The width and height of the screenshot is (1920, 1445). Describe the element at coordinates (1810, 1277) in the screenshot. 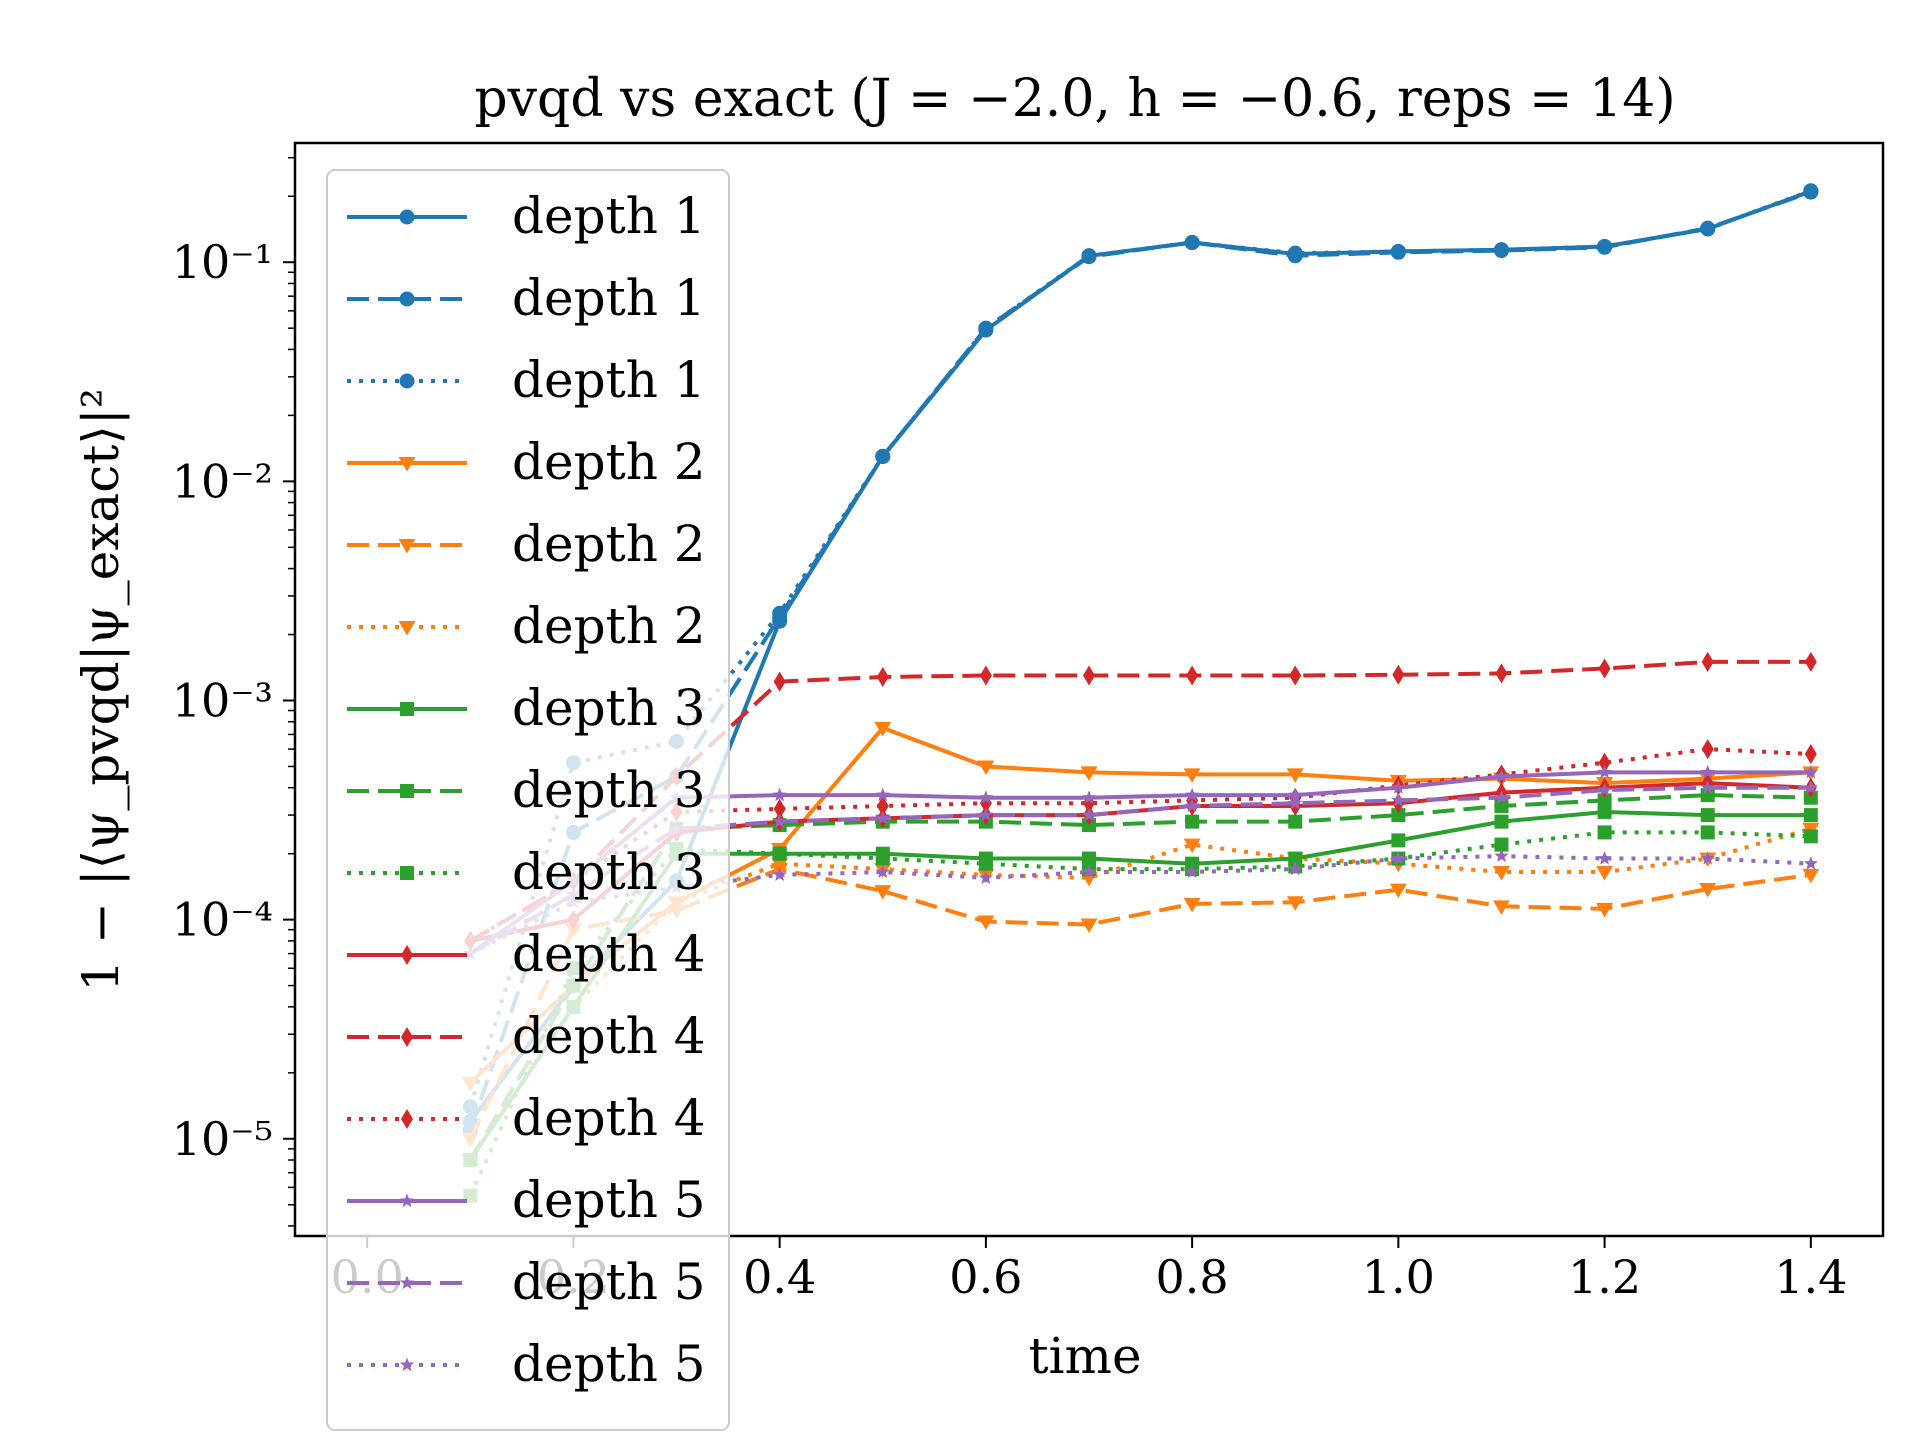

I see `x-tick-label: 1.4` at that location.